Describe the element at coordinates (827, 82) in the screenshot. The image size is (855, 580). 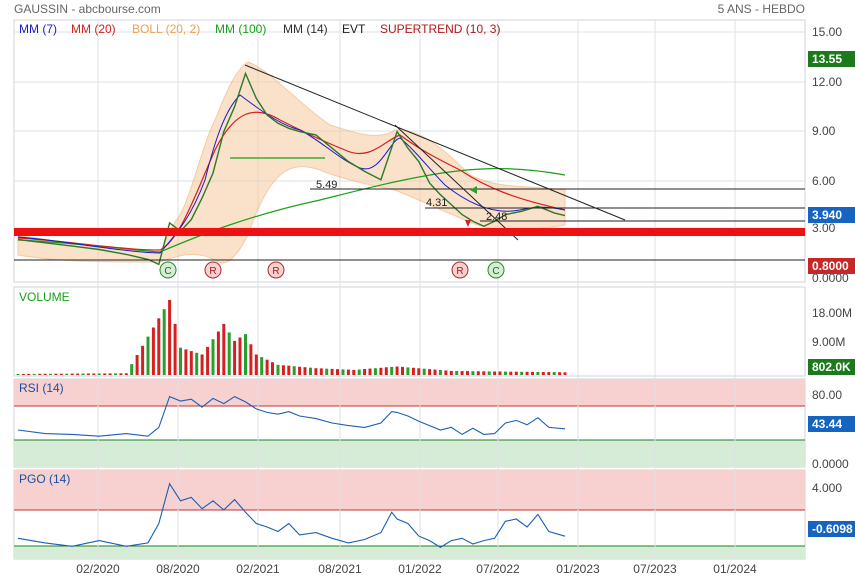
I see `y-tick-price: 12.00` at that location.